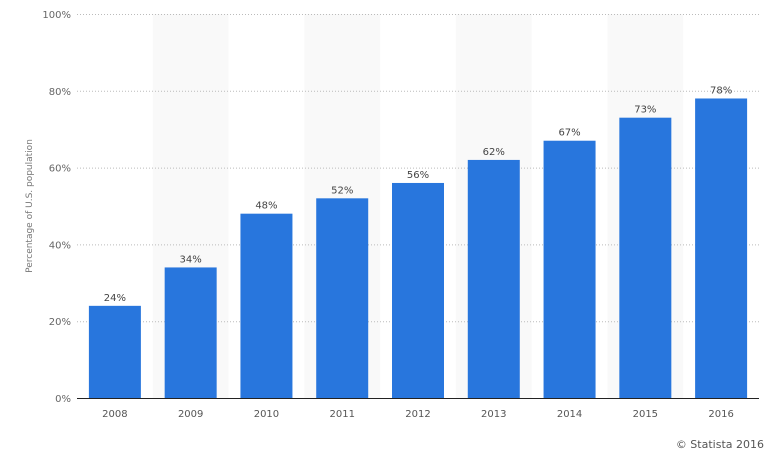 This screenshot has height=455, width=777. Describe the element at coordinates (114, 351) in the screenshot. I see `bar-2008` at that location.